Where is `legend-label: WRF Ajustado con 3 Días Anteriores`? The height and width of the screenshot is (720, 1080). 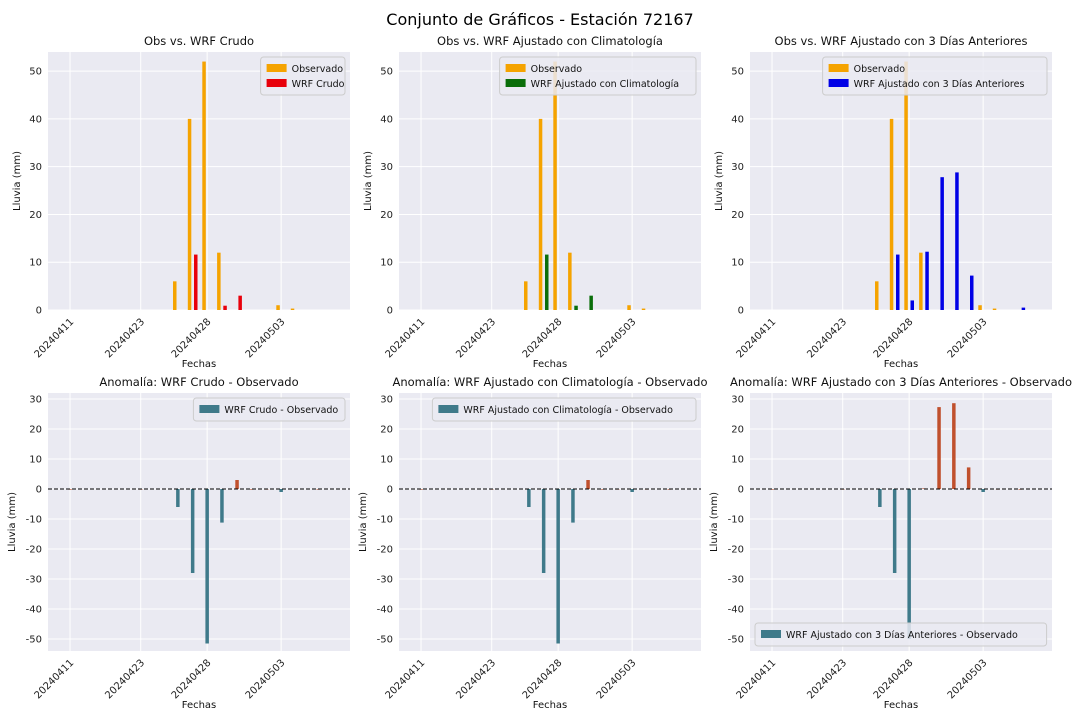
legend-label: WRF Ajustado con 3 Días Anteriores is located at coordinates (939, 84).